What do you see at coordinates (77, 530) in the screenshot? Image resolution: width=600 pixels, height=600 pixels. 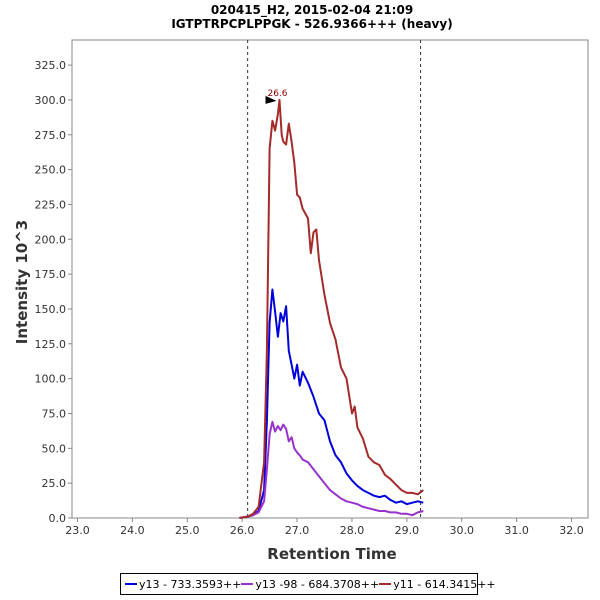 I see `x-tick-label: 23.0` at bounding box center [77, 530].